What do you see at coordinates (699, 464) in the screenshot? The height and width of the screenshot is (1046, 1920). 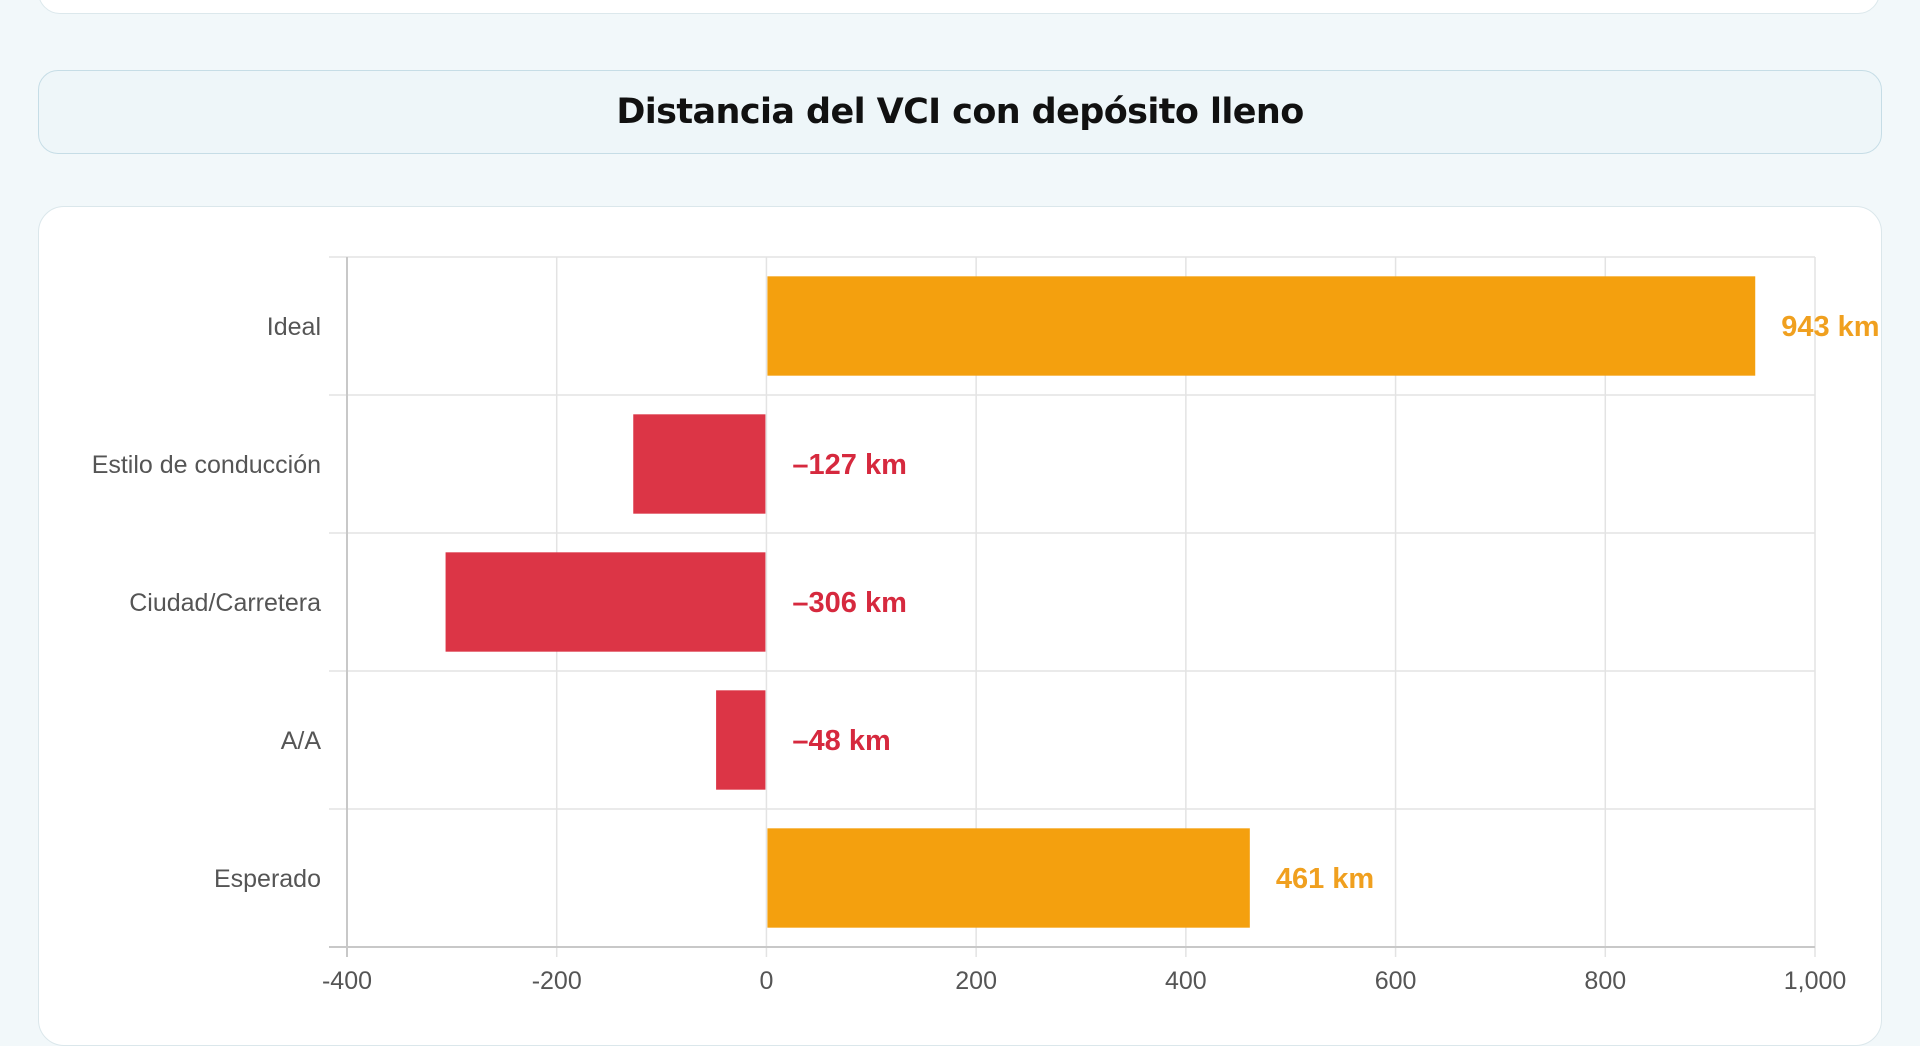 I see `bar-estilo-de-conducci-n` at bounding box center [699, 464].